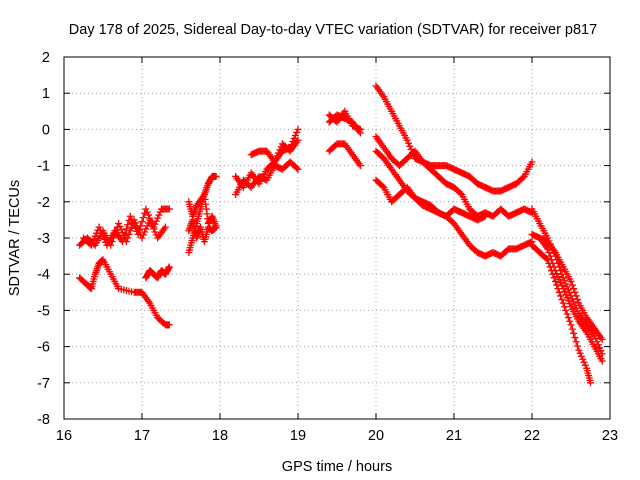 This screenshot has height=480, width=640. Describe the element at coordinates (43, 239) in the screenshot. I see `y-tick-label: -3` at that location.